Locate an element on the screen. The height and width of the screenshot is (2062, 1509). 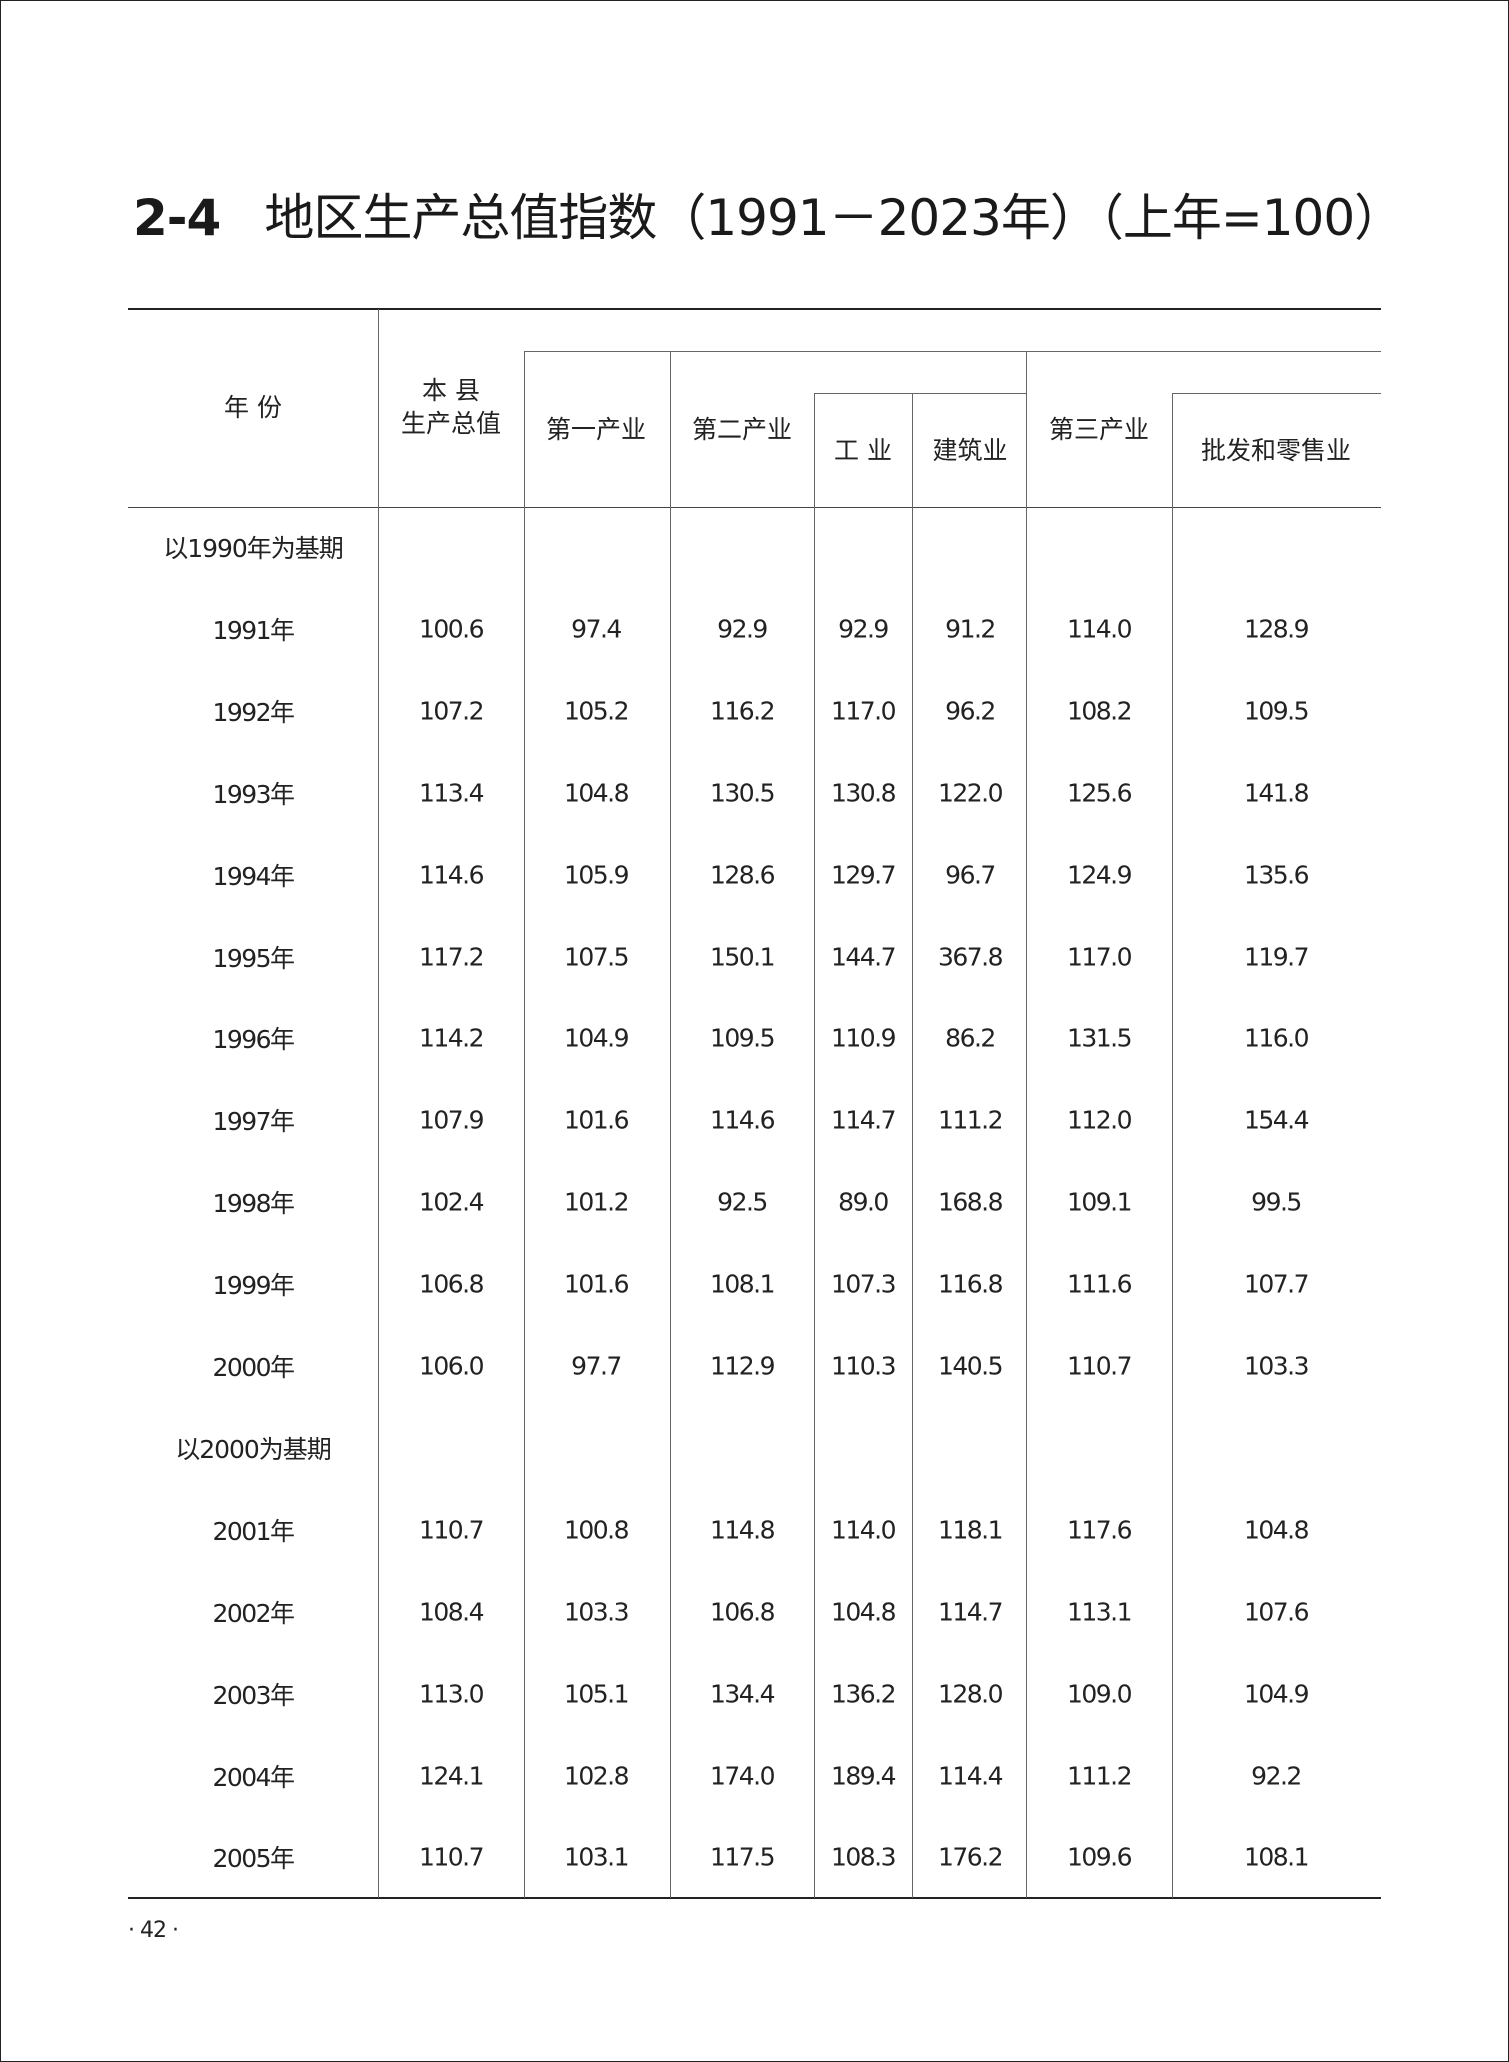
table-cell: 130.8 is located at coordinates (863, 793).